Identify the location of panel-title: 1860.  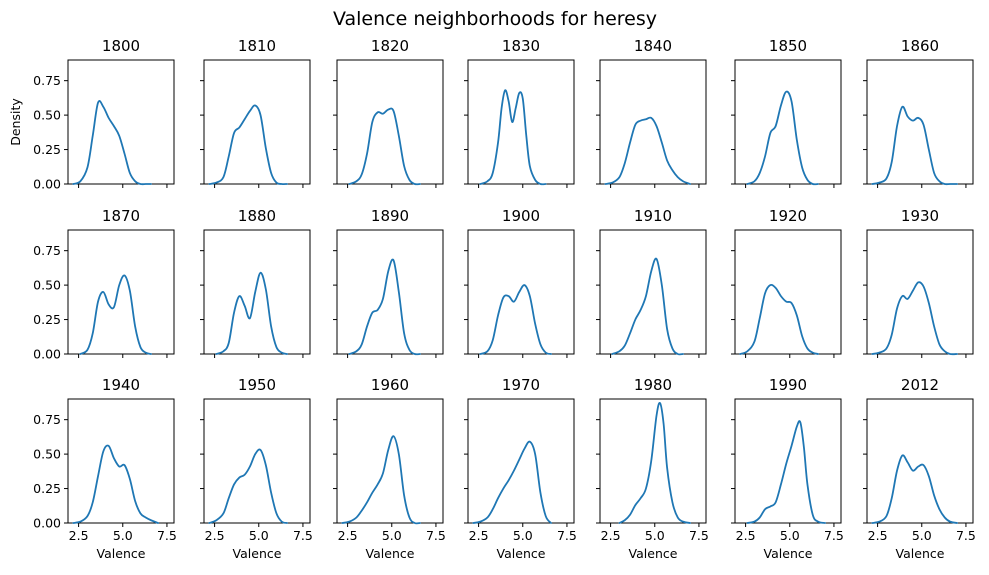
(920, 46).